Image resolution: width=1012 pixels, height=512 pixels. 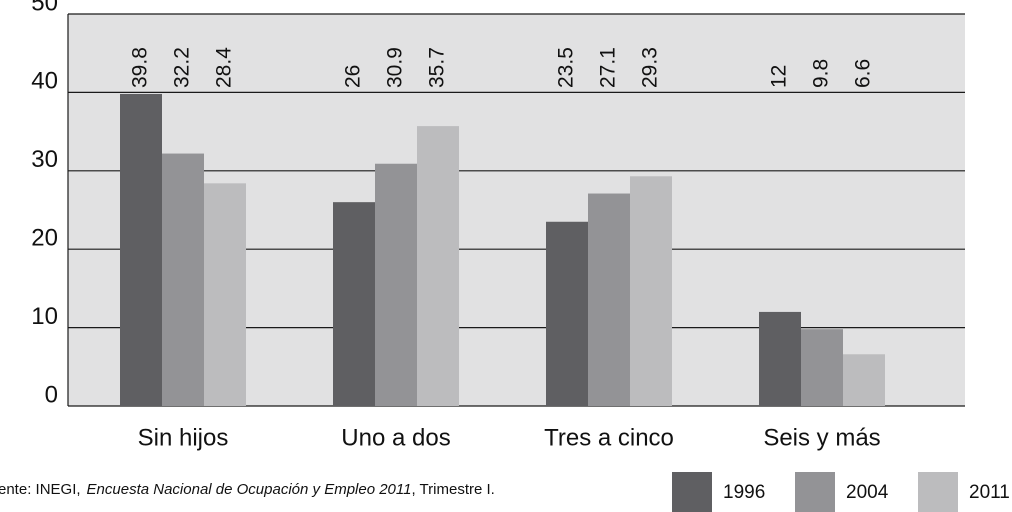 What do you see at coordinates (40, 489) in the screenshot?
I see `source-part: ente: INEGI,` at bounding box center [40, 489].